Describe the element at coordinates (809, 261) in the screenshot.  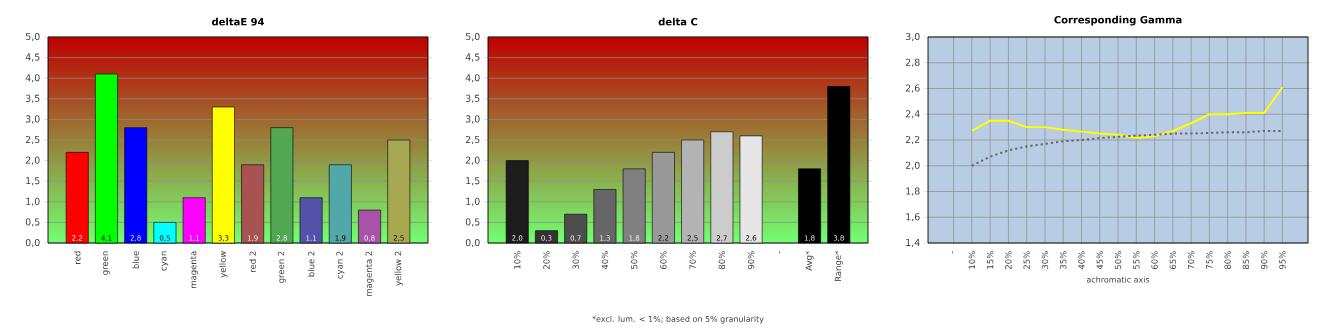
I see `x-tick-label: Avg*` at that location.